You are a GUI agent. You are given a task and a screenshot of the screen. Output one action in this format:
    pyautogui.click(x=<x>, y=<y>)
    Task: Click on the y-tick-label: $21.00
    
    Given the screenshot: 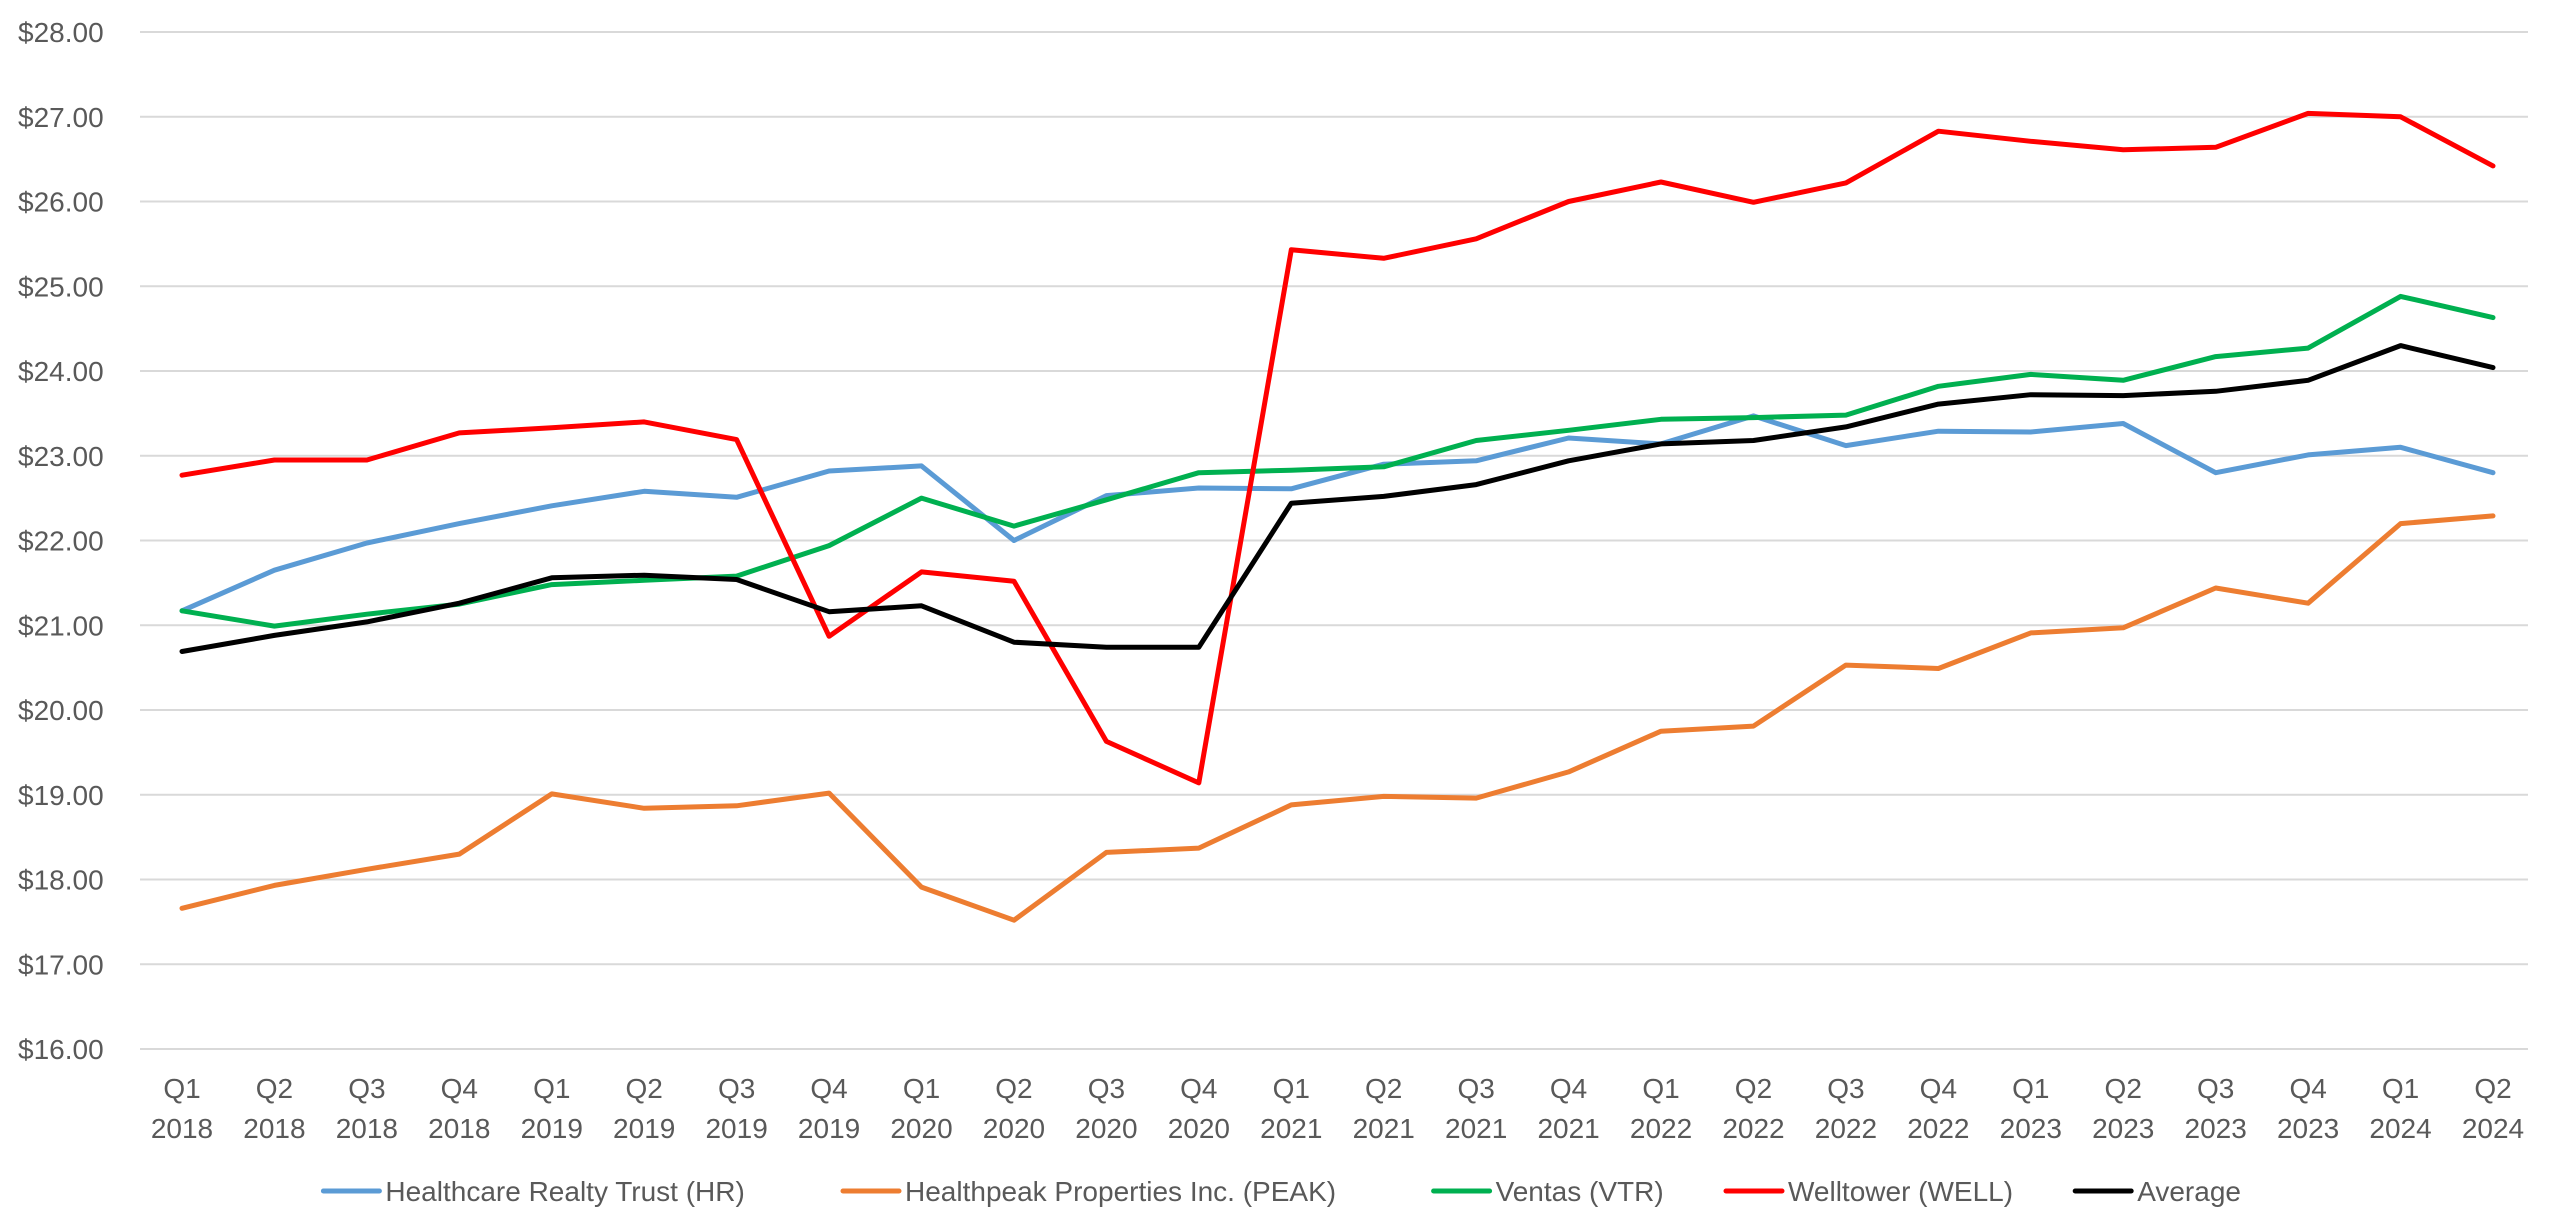 What is the action you would take?
    pyautogui.click(x=61, y=625)
    